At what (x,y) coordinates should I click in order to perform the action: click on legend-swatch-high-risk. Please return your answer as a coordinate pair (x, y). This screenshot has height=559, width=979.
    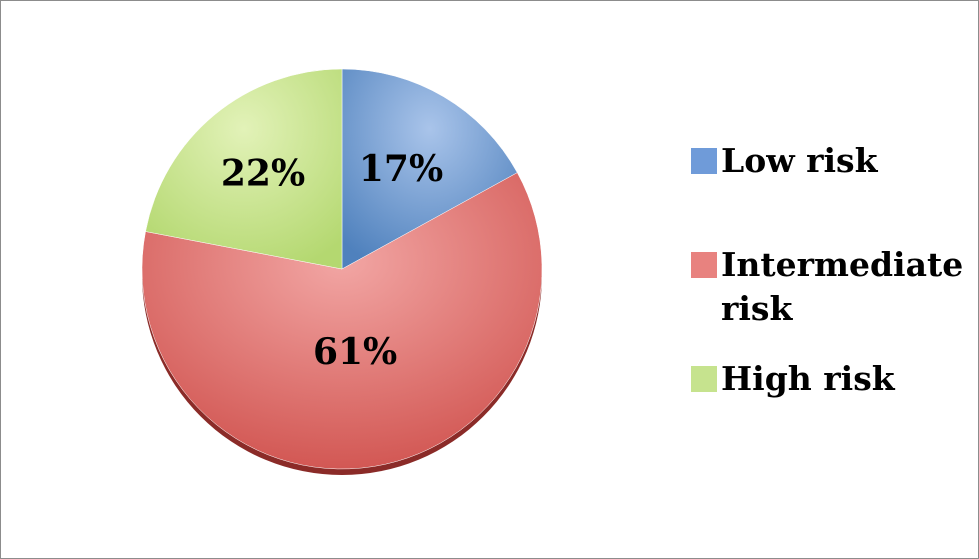
    Looking at the image, I should click on (704, 379).